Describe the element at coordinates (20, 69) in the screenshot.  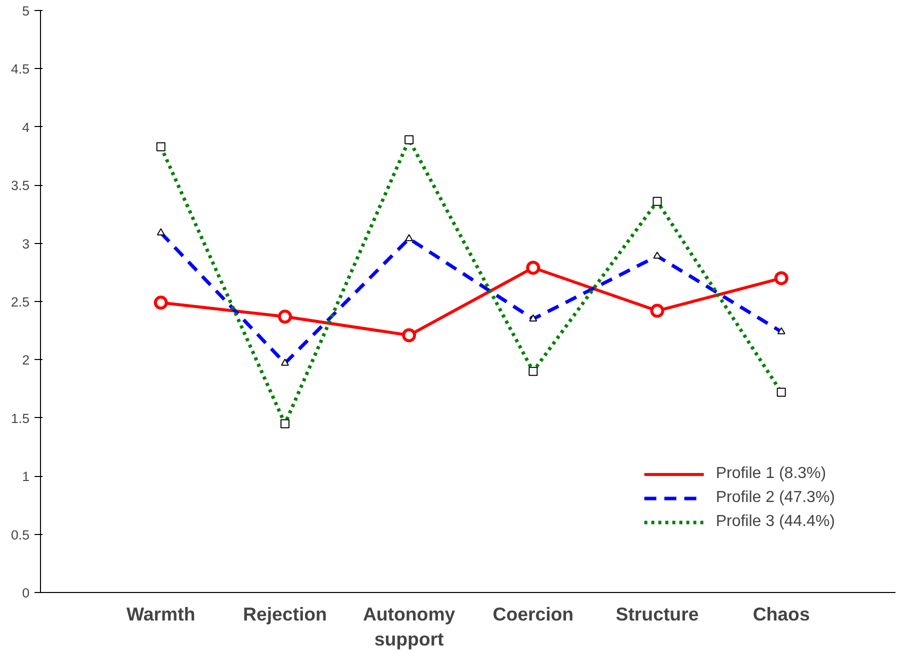
I see `y-tick-label: 4.5` at that location.